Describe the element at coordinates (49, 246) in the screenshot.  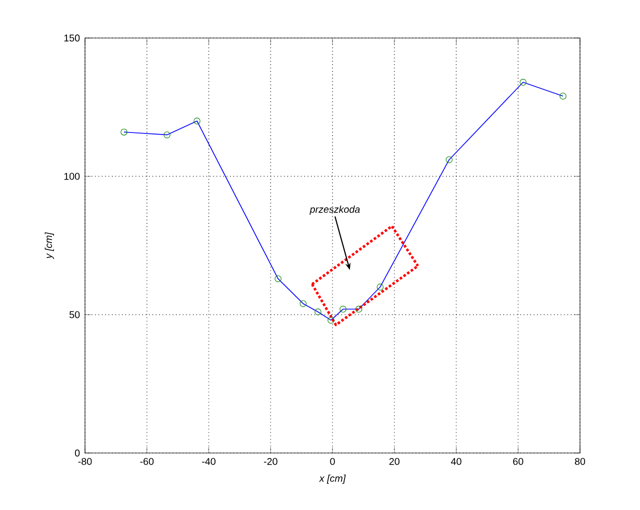
I see `y-axis-title: y [cm]` at that location.